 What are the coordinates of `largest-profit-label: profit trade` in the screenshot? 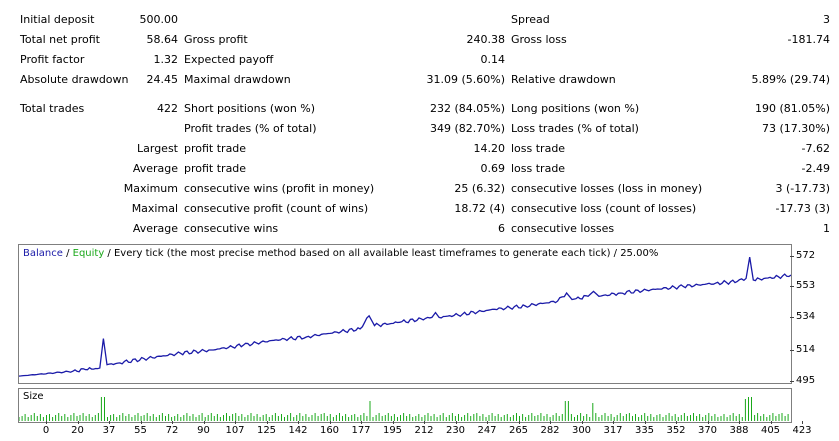 It's located at (215, 148).